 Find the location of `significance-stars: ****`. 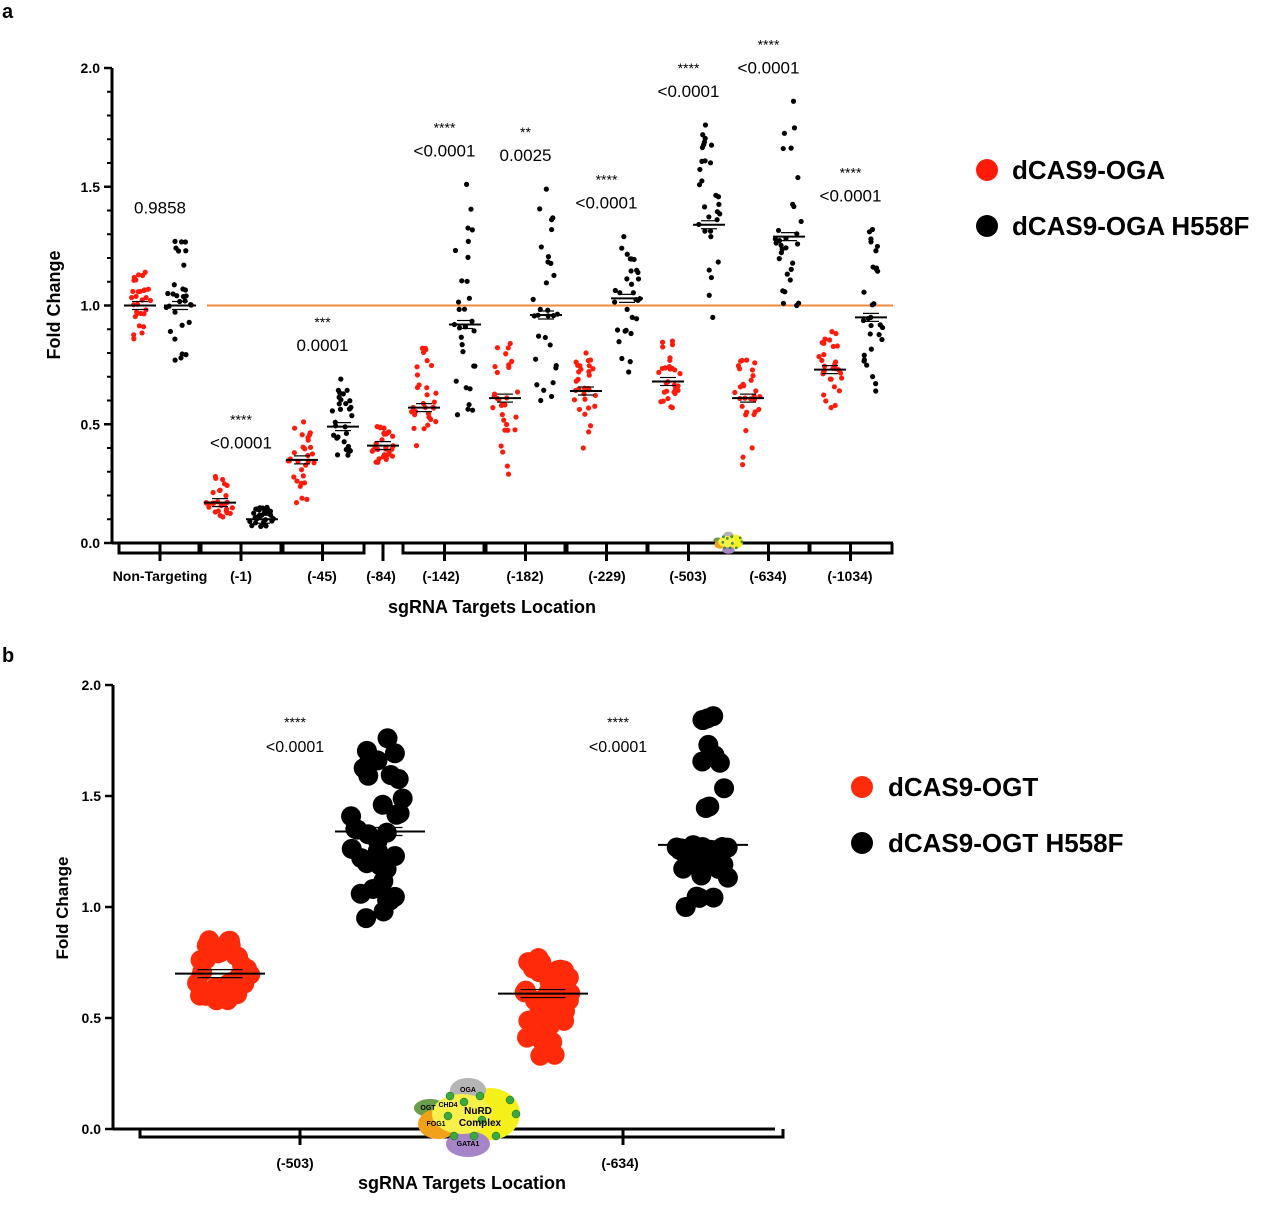

significance-stars: **** is located at coordinates (689, 68).